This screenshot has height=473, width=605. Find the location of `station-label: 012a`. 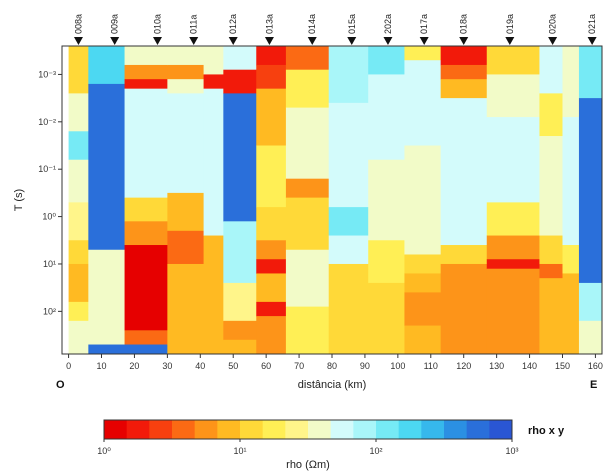

station-label: 012a is located at coordinates (233, 24).